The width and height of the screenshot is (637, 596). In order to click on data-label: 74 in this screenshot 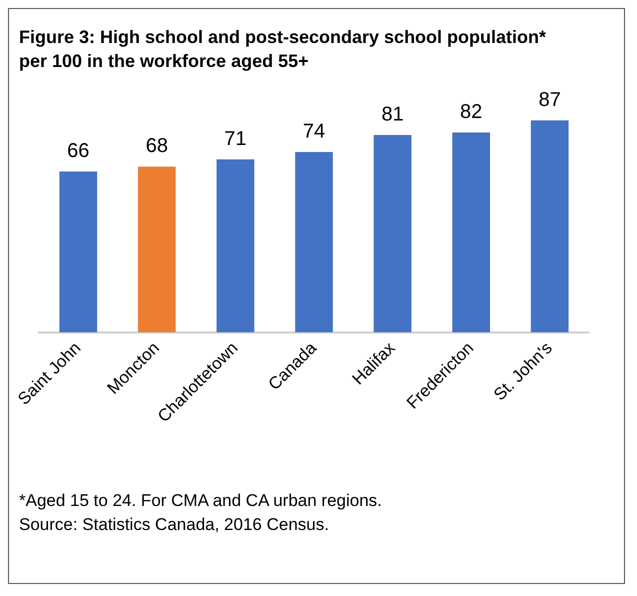, I will do `click(314, 131)`.